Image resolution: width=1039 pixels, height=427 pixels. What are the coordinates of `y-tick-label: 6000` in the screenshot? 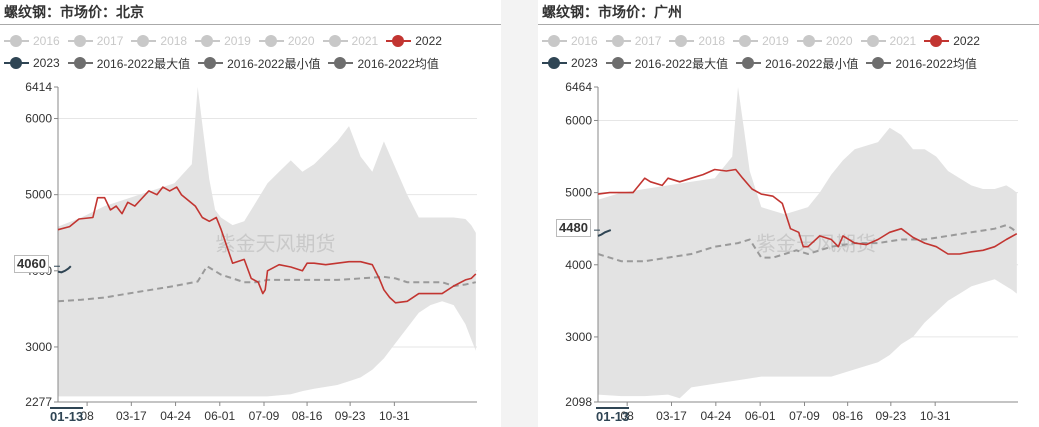 It's located at (578, 120).